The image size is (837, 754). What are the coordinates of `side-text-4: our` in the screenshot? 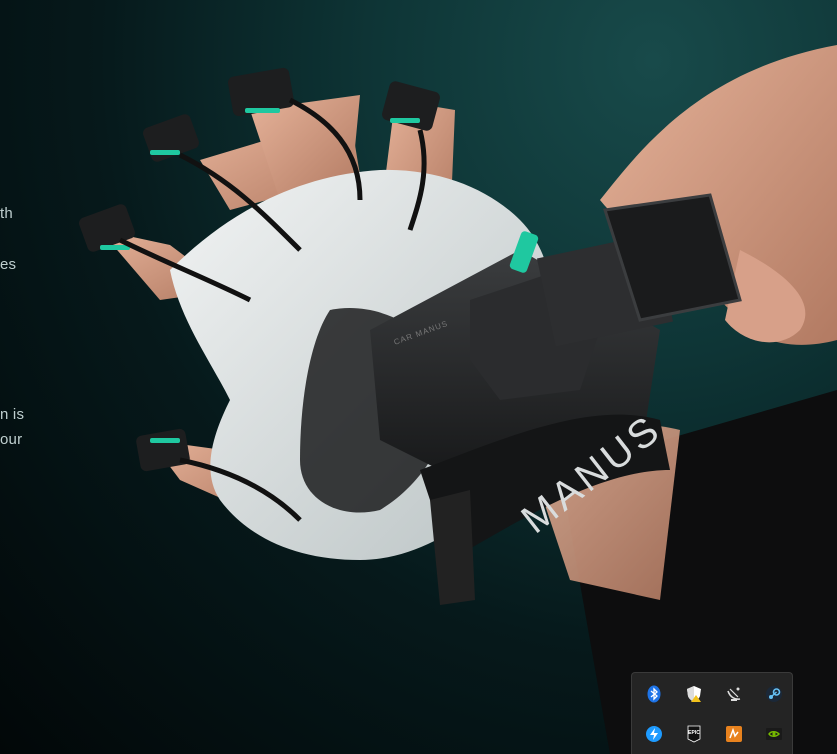 It's located at (11, 439).